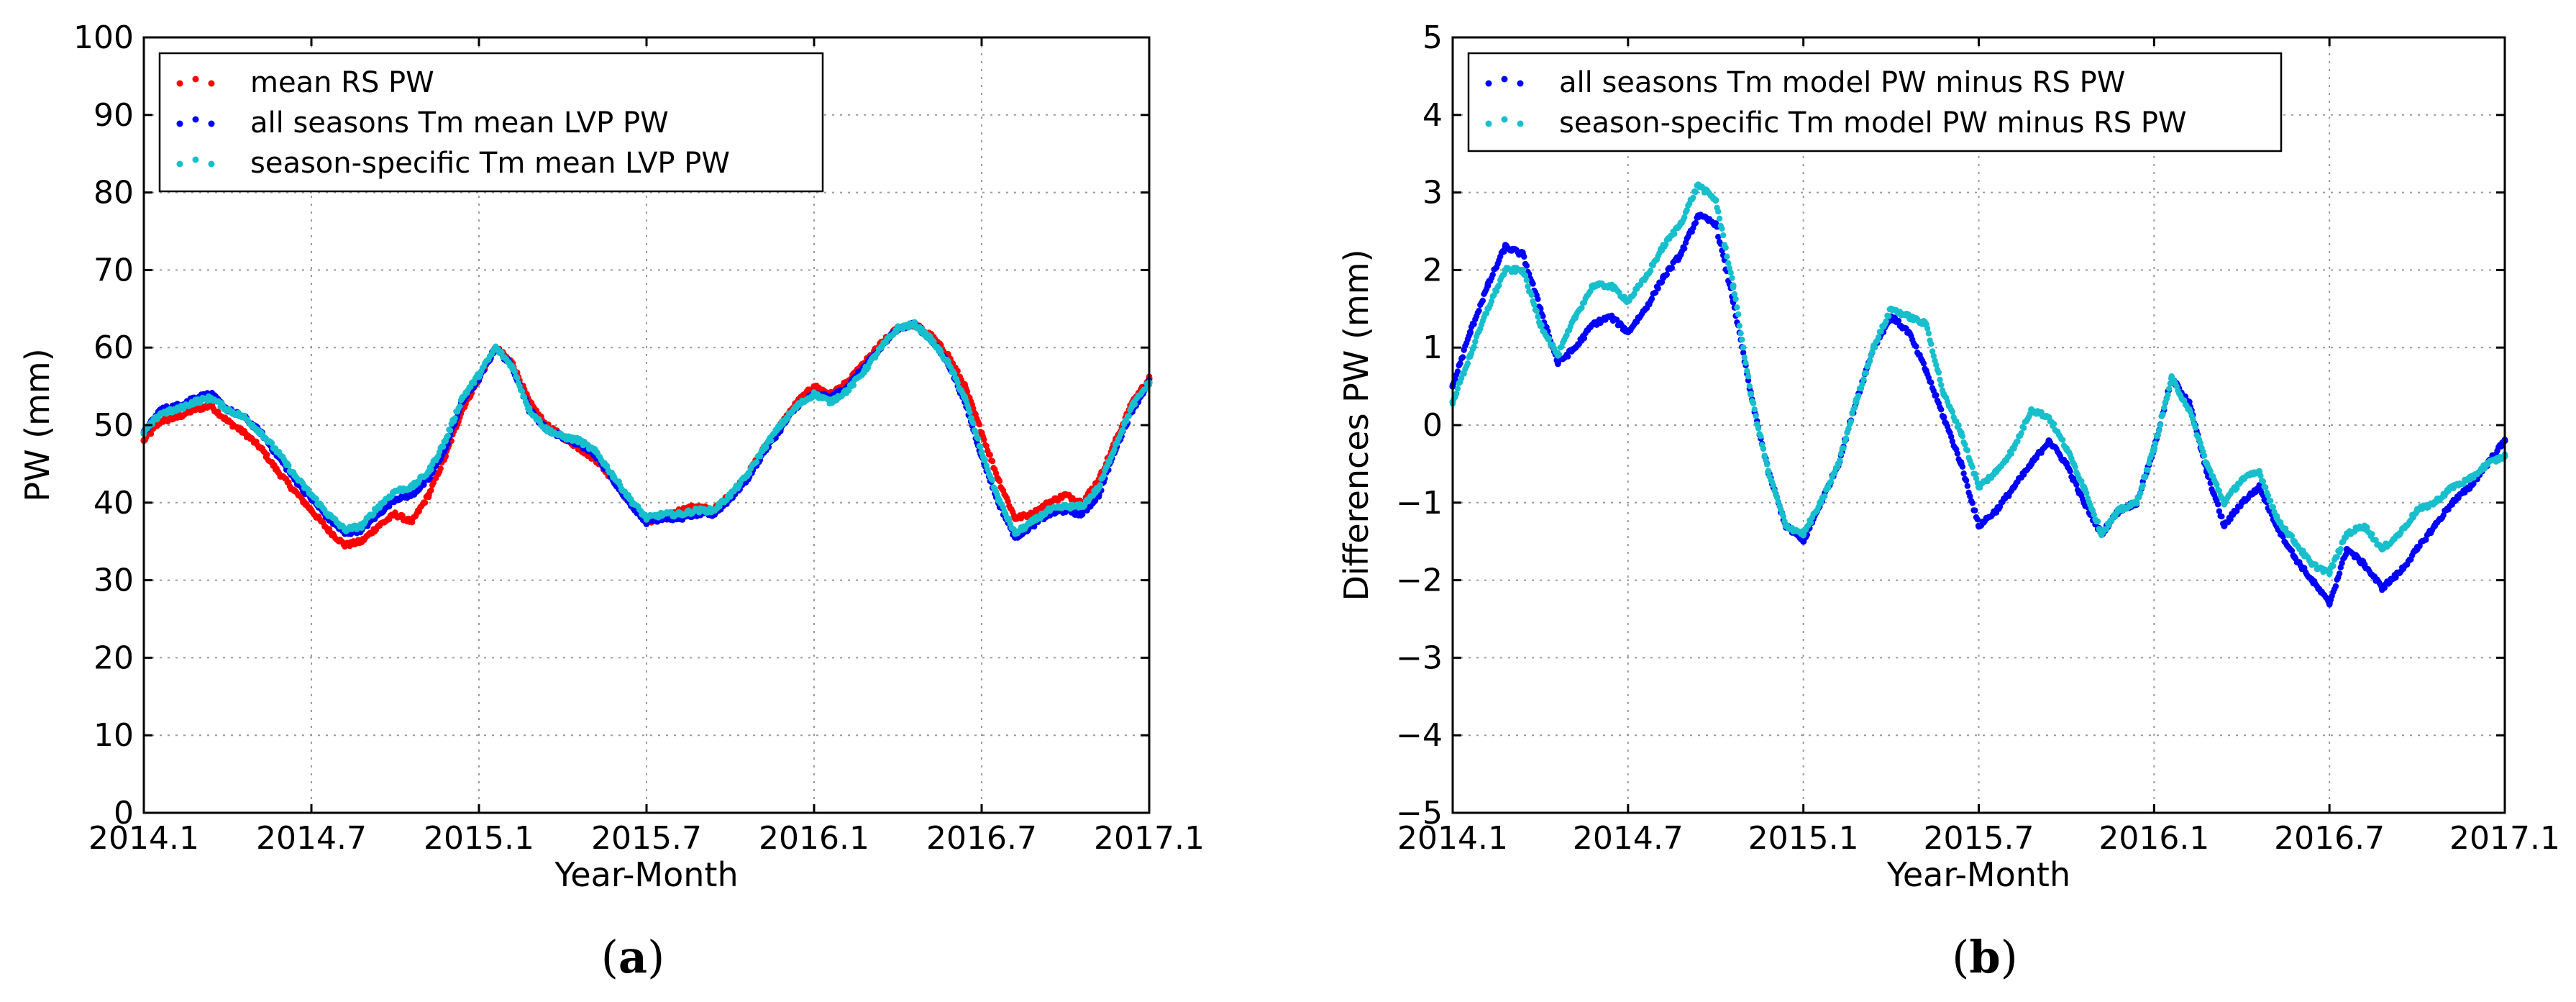 The height and width of the screenshot is (1002, 2576). I want to click on legend-label-b-0: all seasons Tm model PW minus RS PW, so click(1842, 82).